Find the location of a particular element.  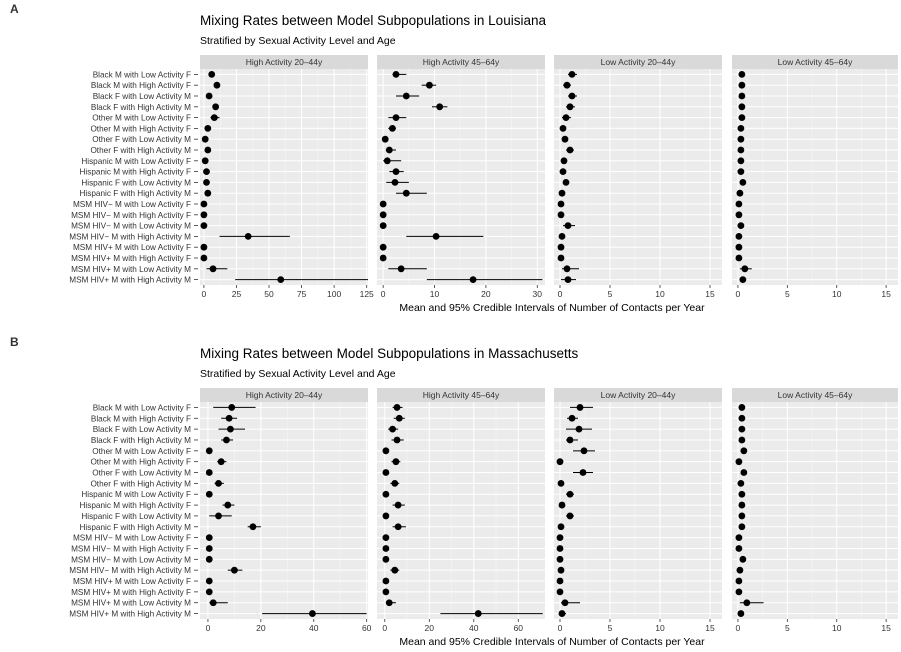

panel-b-category-label: MSM HIV+ M with High Activity M is located at coordinates (130, 614).